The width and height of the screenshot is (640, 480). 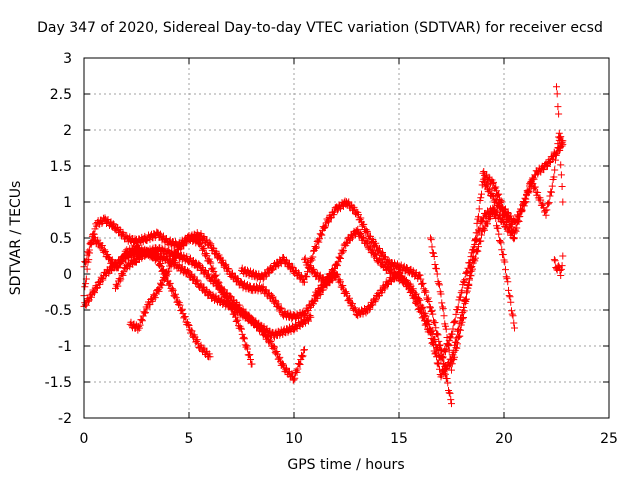 What do you see at coordinates (523, 180) in the screenshot?
I see `series-track-k` at bounding box center [523, 180].